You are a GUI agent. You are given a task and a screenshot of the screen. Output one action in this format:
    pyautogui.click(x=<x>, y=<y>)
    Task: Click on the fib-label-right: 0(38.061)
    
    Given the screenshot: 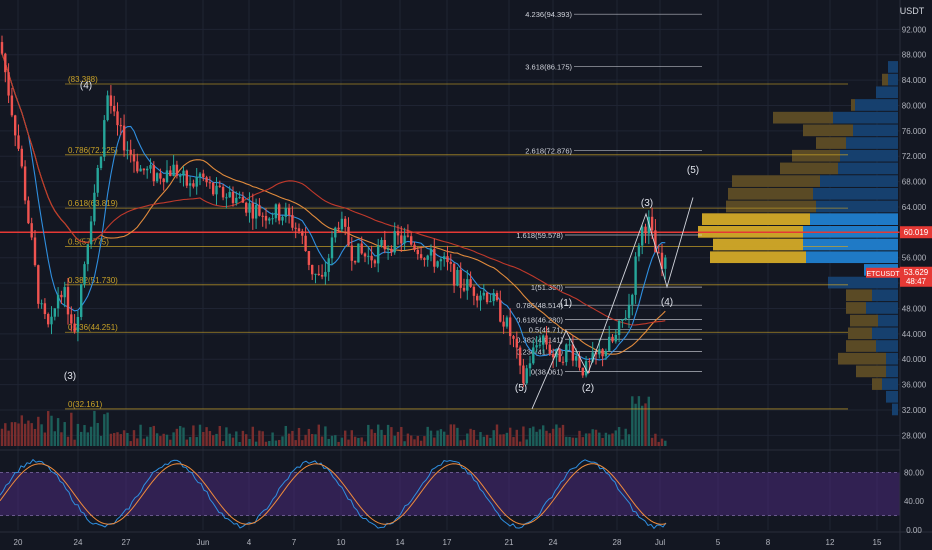 What is the action you would take?
    pyautogui.click(x=547, y=371)
    